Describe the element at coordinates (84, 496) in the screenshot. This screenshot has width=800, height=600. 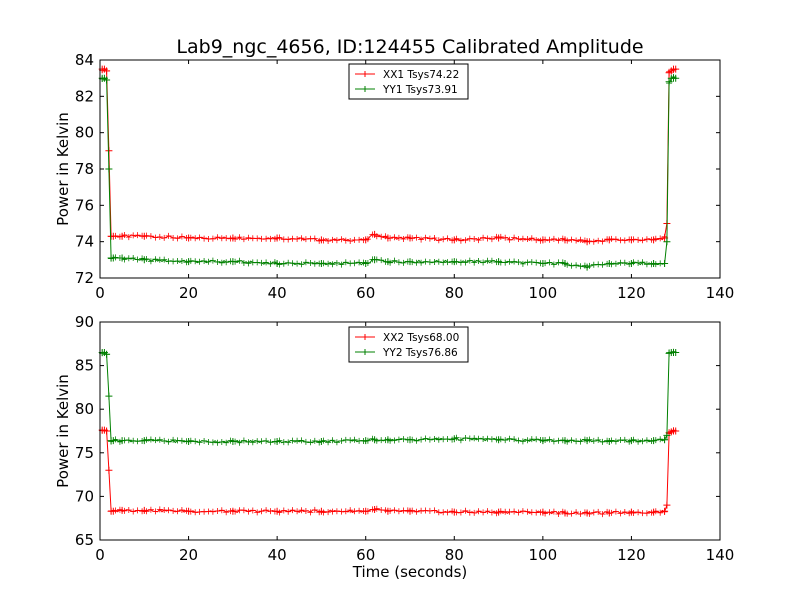
I see `y-tick-label: 70` at that location.